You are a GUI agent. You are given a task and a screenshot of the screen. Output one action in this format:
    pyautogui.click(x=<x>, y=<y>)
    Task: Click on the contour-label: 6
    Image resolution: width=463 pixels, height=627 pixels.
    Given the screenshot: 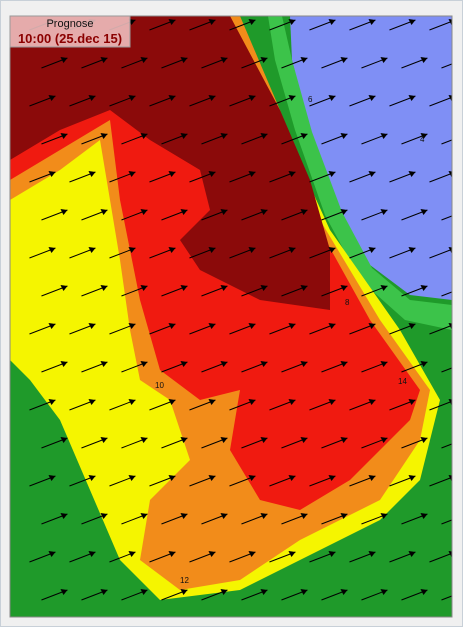 What is the action you would take?
    pyautogui.click(x=310, y=99)
    